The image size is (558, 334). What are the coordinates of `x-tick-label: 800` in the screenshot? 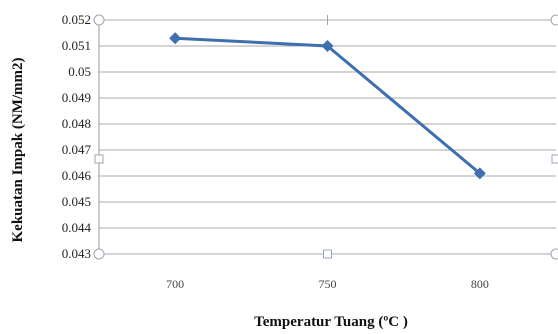 It's located at (480, 284).